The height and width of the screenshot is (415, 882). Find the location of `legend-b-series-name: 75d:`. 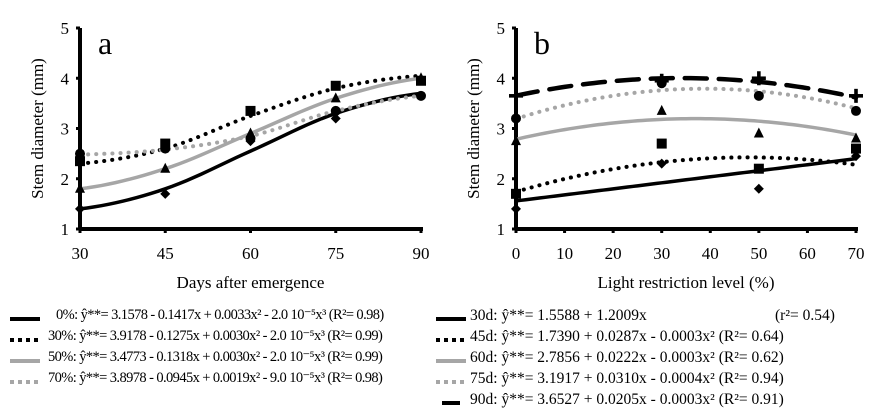

legend-b-series-name: 75d: is located at coordinates (486, 378).